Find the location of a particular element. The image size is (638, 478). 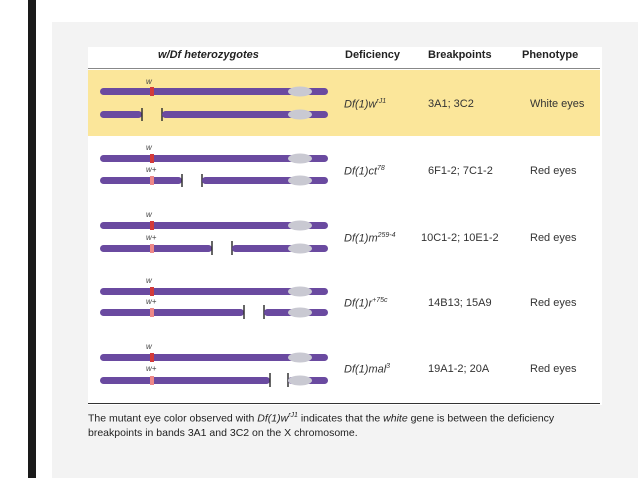

breakpoints-value: 3A1; 3C2 is located at coordinates (451, 104).